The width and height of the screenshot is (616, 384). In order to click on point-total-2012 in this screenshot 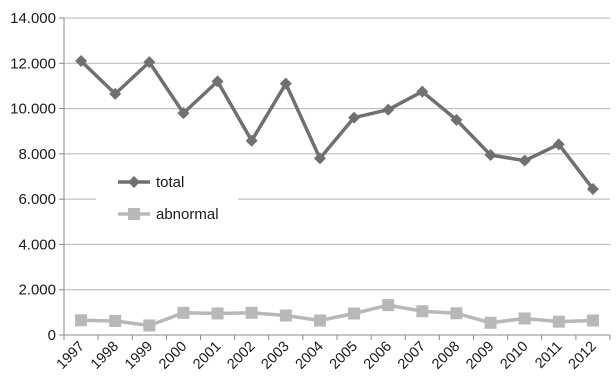, I will do `click(592, 188)`.